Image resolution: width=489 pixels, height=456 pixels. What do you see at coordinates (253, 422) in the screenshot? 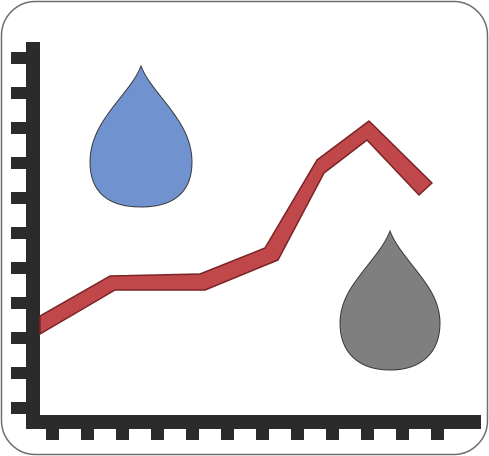
I see `x-axis` at bounding box center [253, 422].